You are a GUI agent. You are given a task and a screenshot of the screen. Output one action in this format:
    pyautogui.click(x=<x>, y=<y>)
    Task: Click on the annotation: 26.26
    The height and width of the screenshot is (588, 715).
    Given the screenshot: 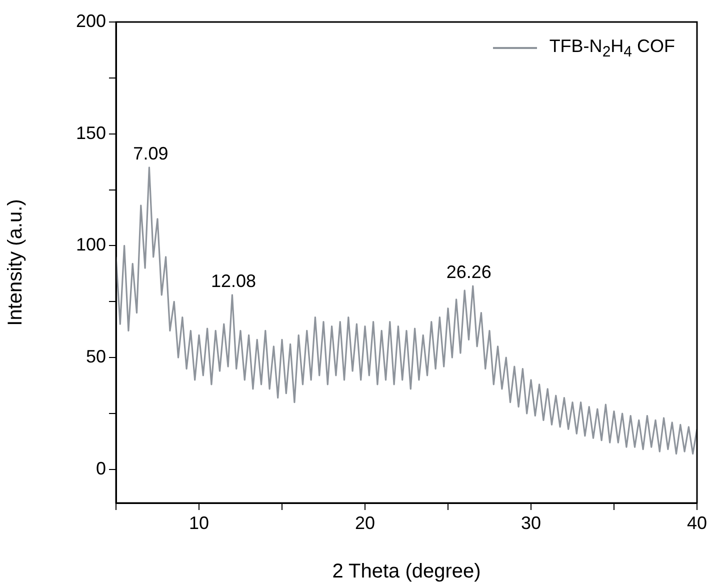 What is the action you would take?
    pyautogui.click(x=469, y=272)
    